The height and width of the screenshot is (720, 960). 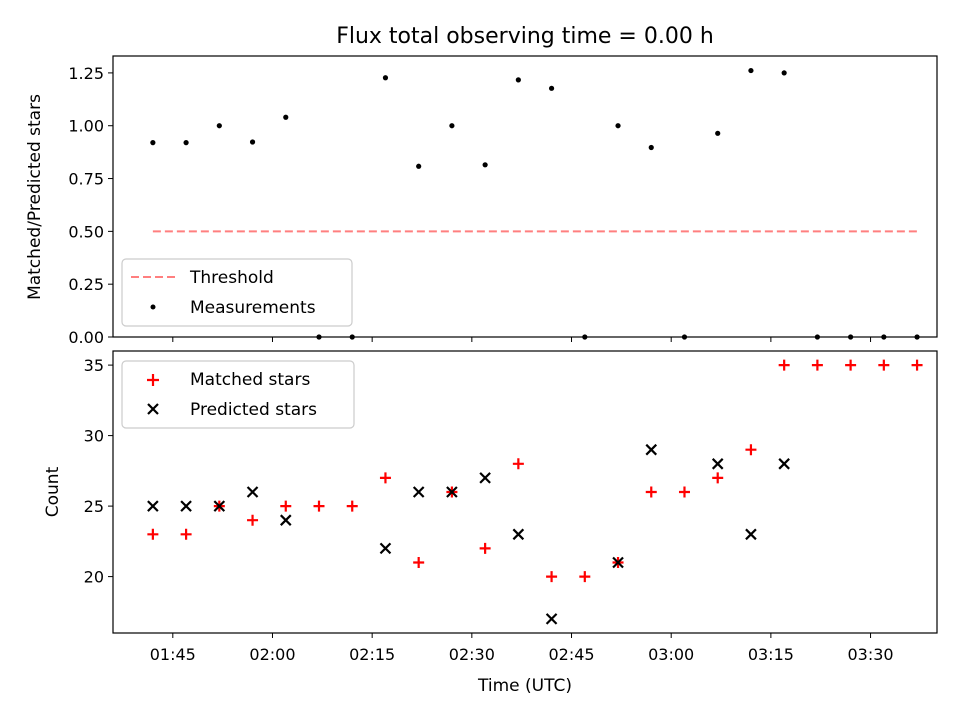 I want to click on top-legend: Threshold Measurements, so click(x=237, y=292).